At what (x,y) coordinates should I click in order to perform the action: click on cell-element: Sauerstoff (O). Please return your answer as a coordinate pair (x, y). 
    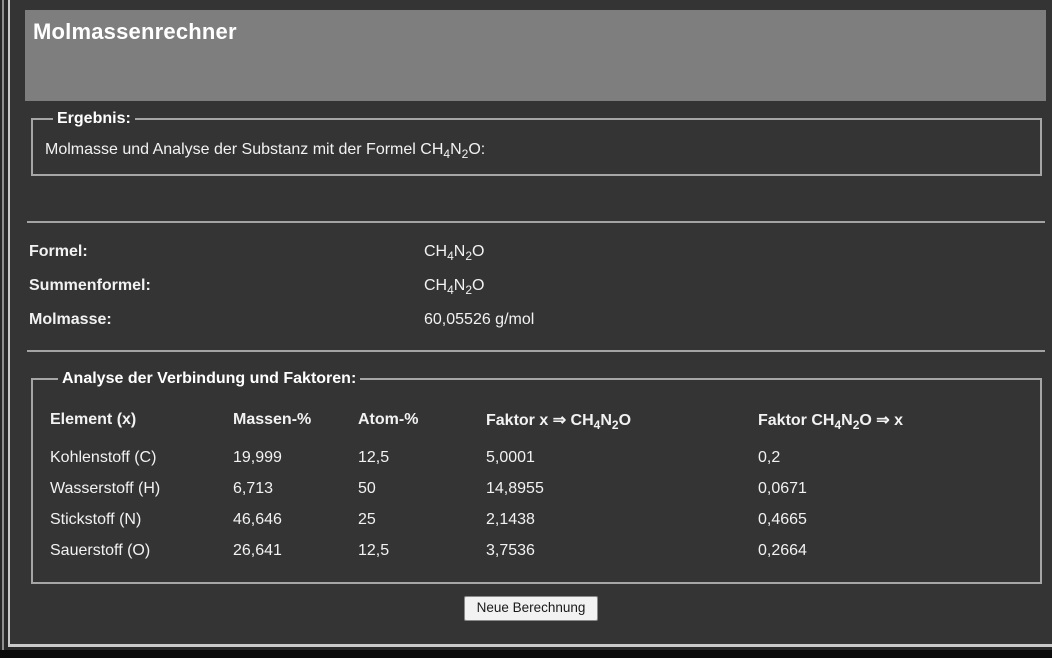
    Looking at the image, I should click on (100, 550).